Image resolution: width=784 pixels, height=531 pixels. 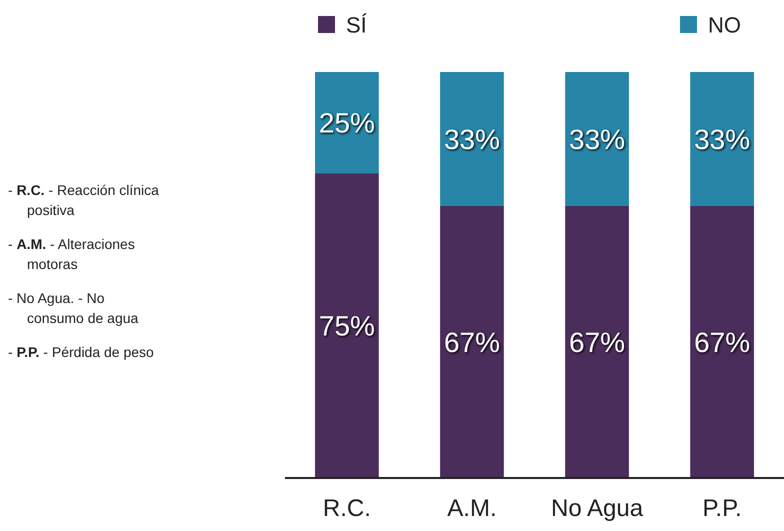 I want to click on x-tick-label: P.P., so click(x=722, y=508).